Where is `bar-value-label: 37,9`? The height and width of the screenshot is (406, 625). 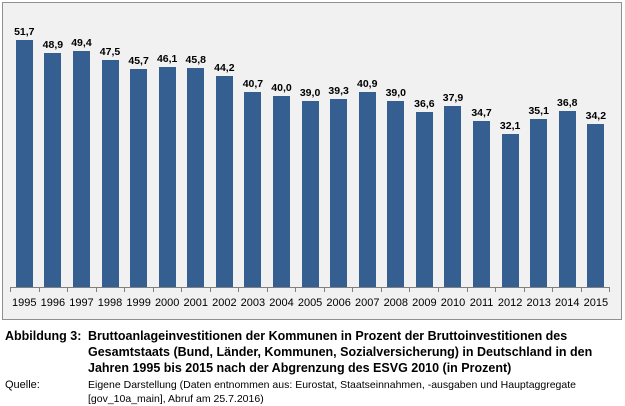
bar-value-label: 37,9 is located at coordinates (453, 97).